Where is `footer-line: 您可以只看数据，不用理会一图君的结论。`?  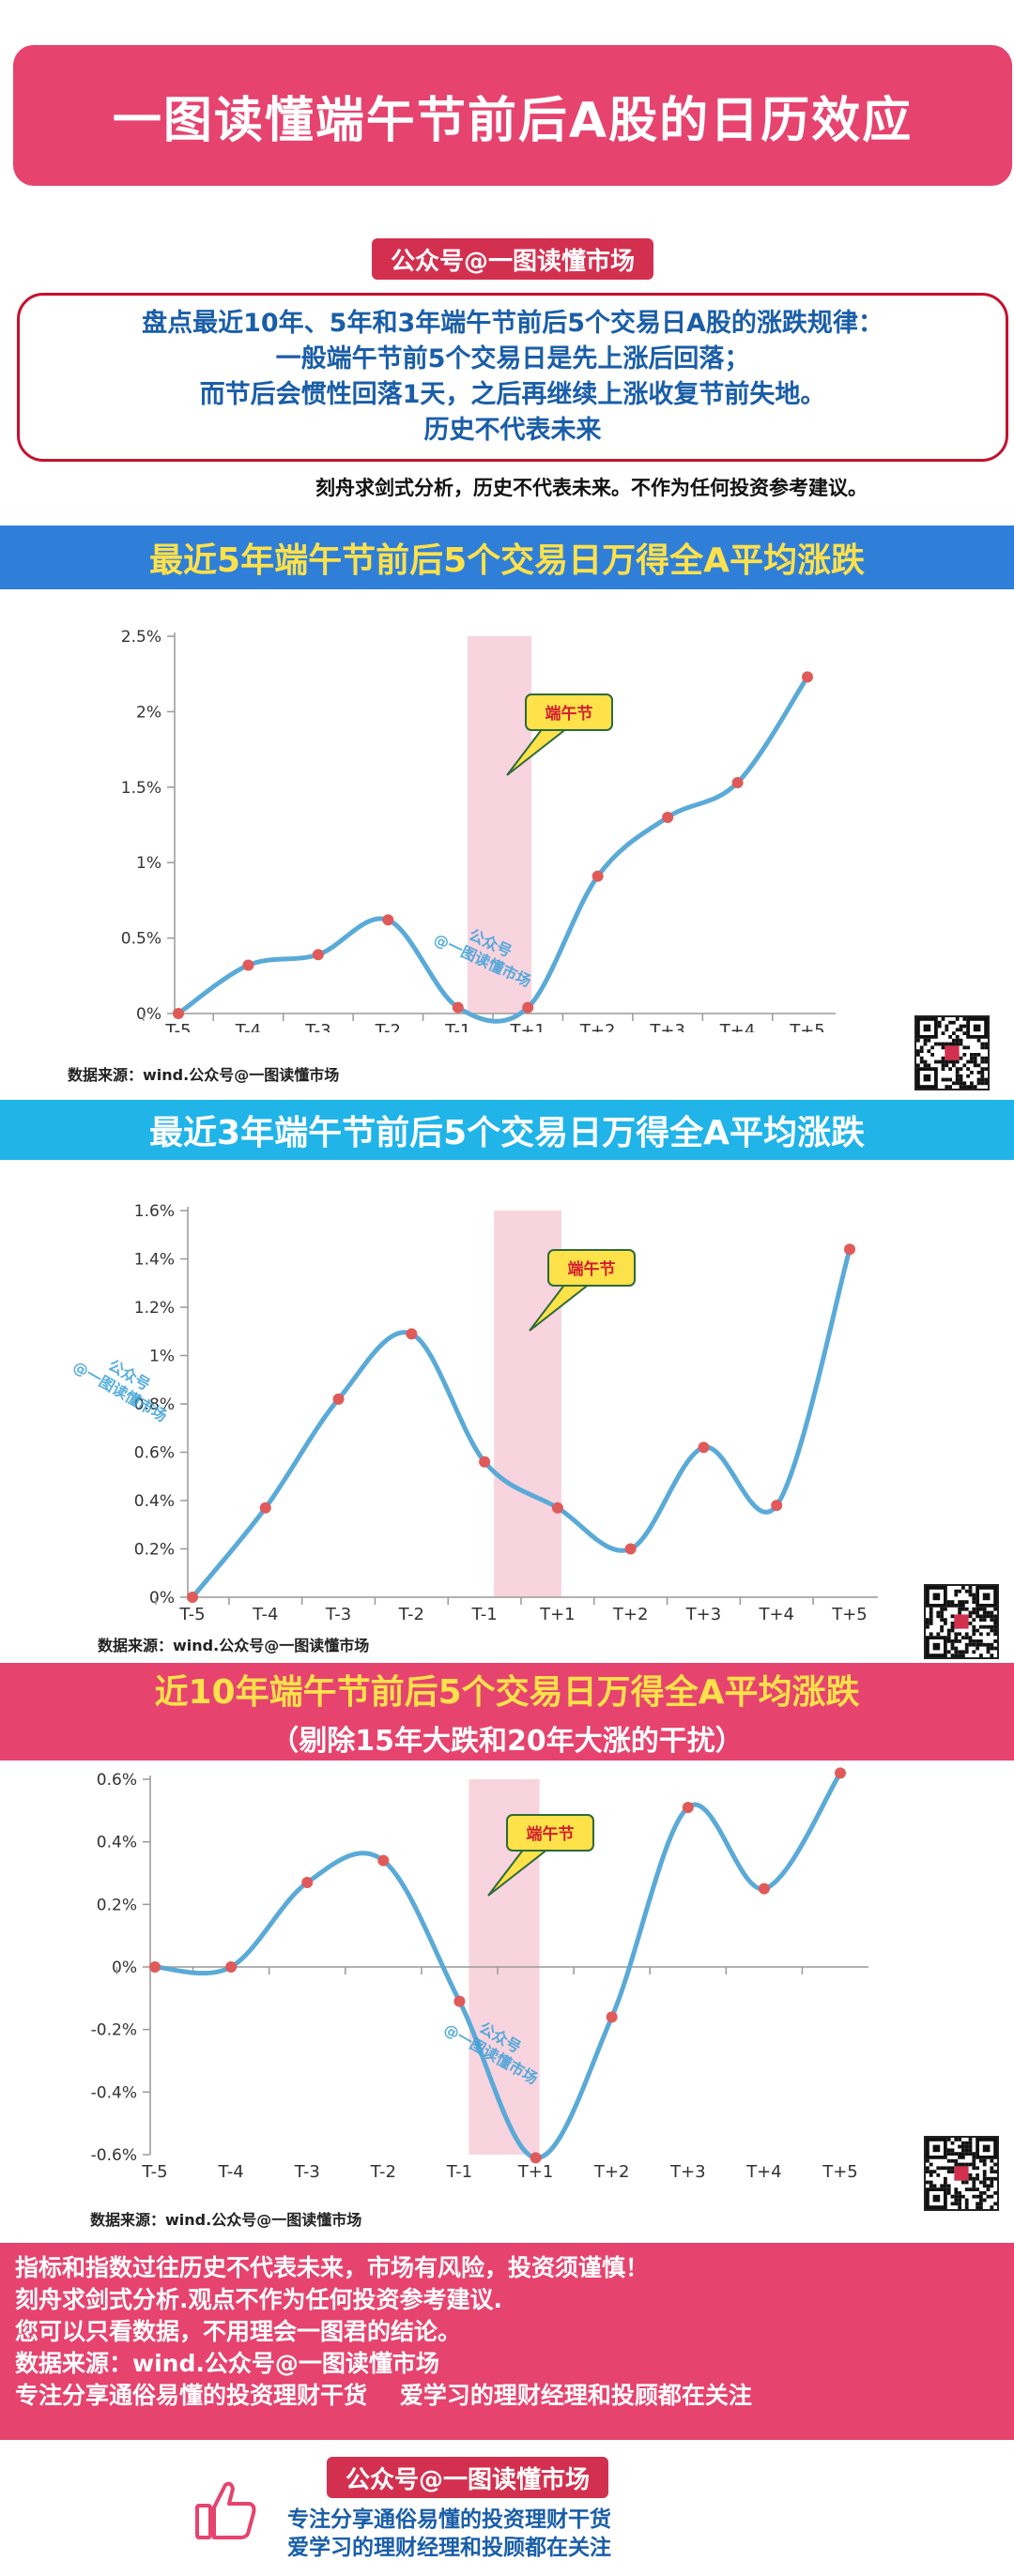
footer-line: 您可以只看数据，不用理会一图君的结论。 is located at coordinates (239, 2331).